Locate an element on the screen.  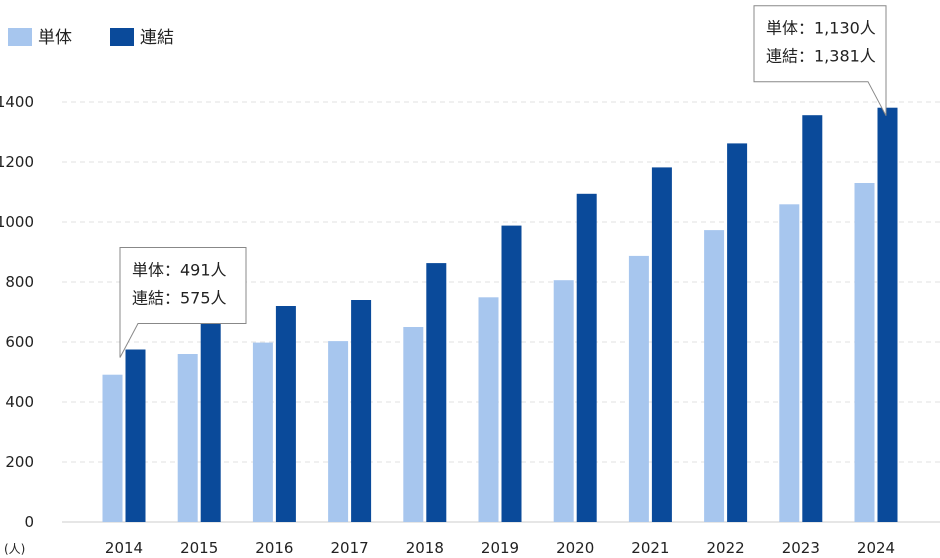
bar-renketsu-2020 is located at coordinates (586, 358).